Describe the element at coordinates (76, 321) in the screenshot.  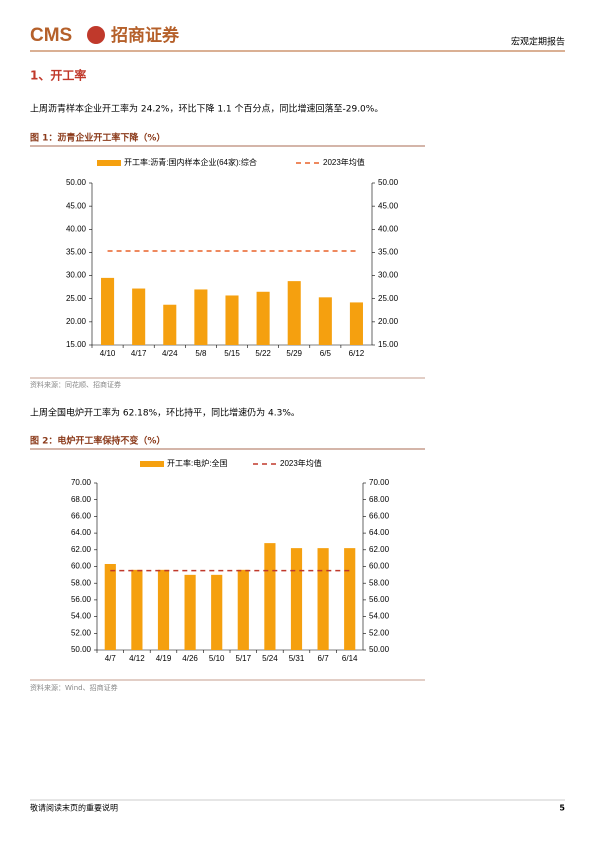
I see `y-tick-label: 20.00` at that location.